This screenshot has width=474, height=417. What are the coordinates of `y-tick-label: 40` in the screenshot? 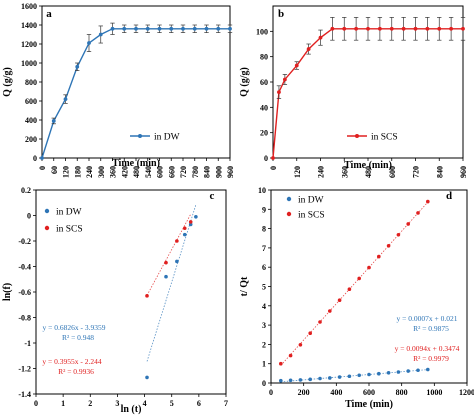 It's located at (264, 107).